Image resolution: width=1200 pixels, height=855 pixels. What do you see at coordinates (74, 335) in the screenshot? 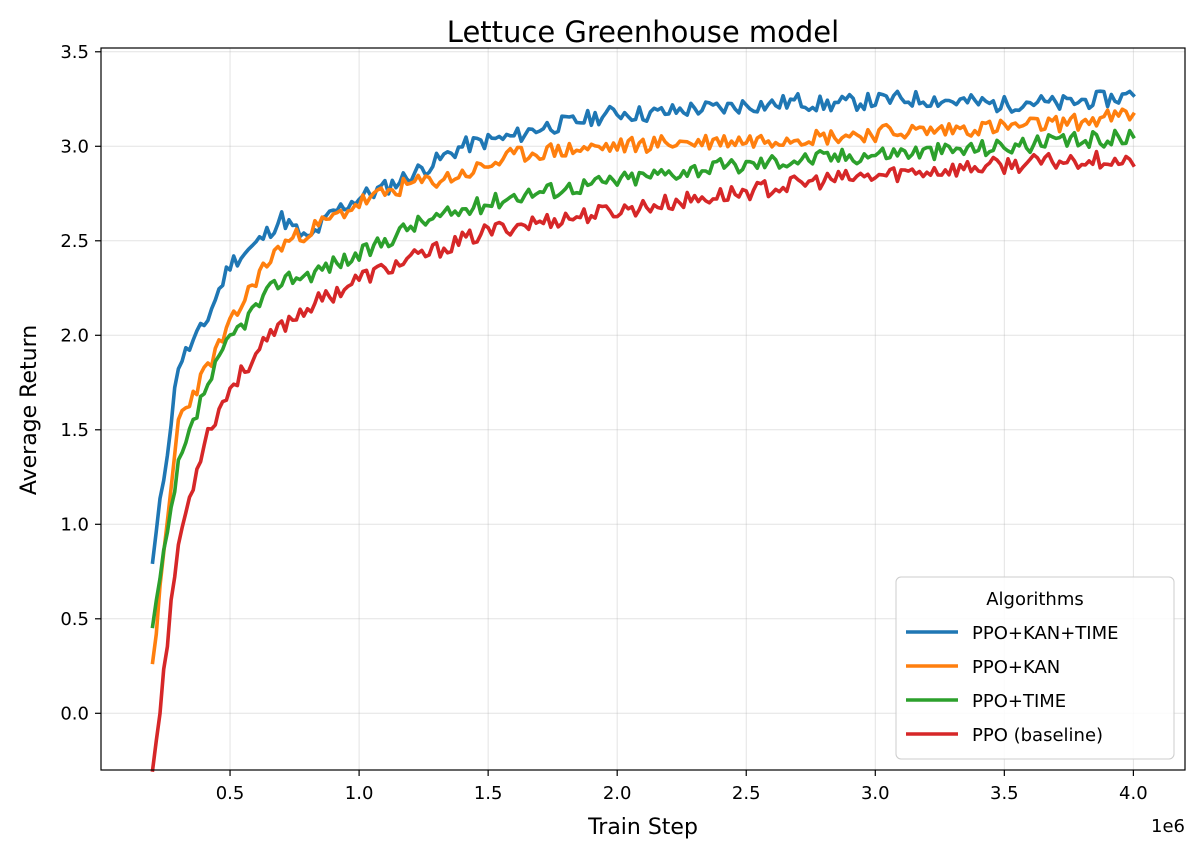
I see `y-tick-label: 2.0` at bounding box center [74, 335].